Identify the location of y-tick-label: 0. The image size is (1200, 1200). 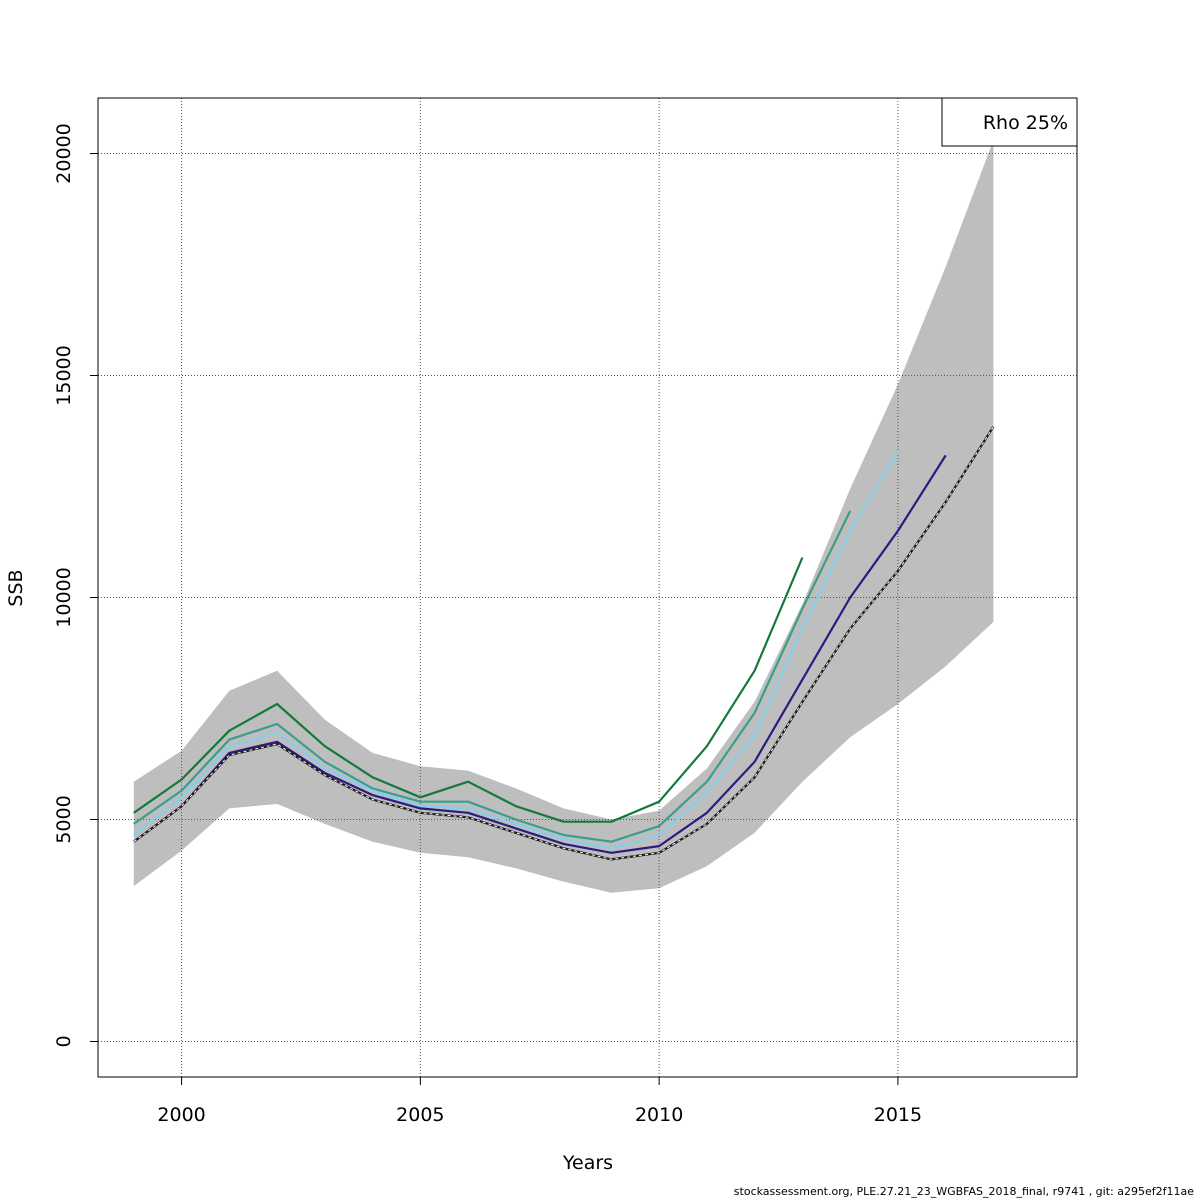
(64, 1041).